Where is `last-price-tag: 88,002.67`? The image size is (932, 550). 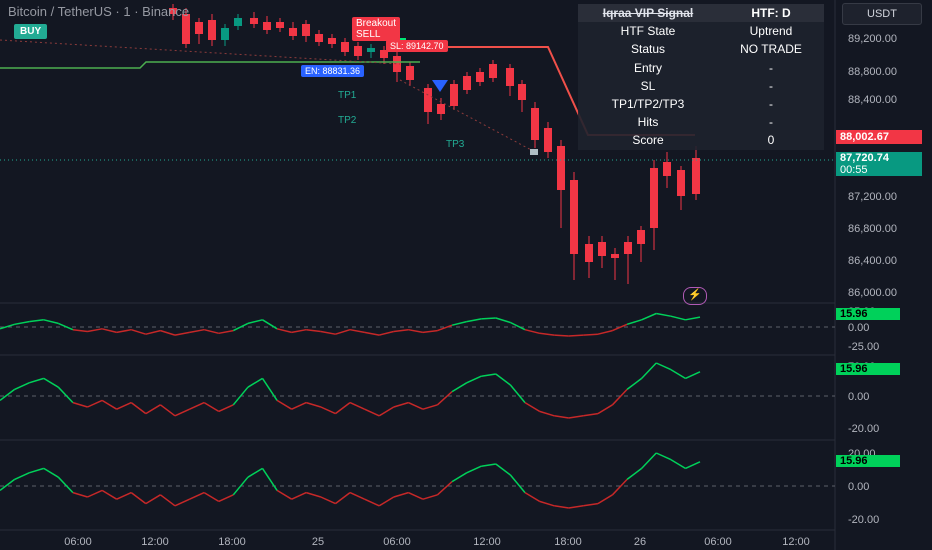
last-price-tag: 88,002.67 is located at coordinates (879, 137).